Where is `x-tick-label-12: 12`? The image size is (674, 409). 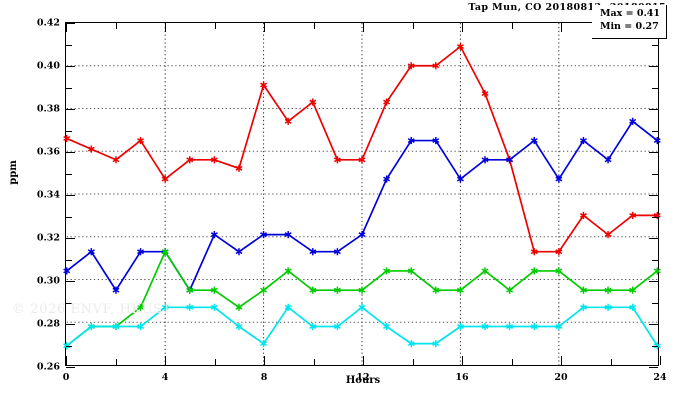 x-tick-label-12: 12 is located at coordinates (363, 377).